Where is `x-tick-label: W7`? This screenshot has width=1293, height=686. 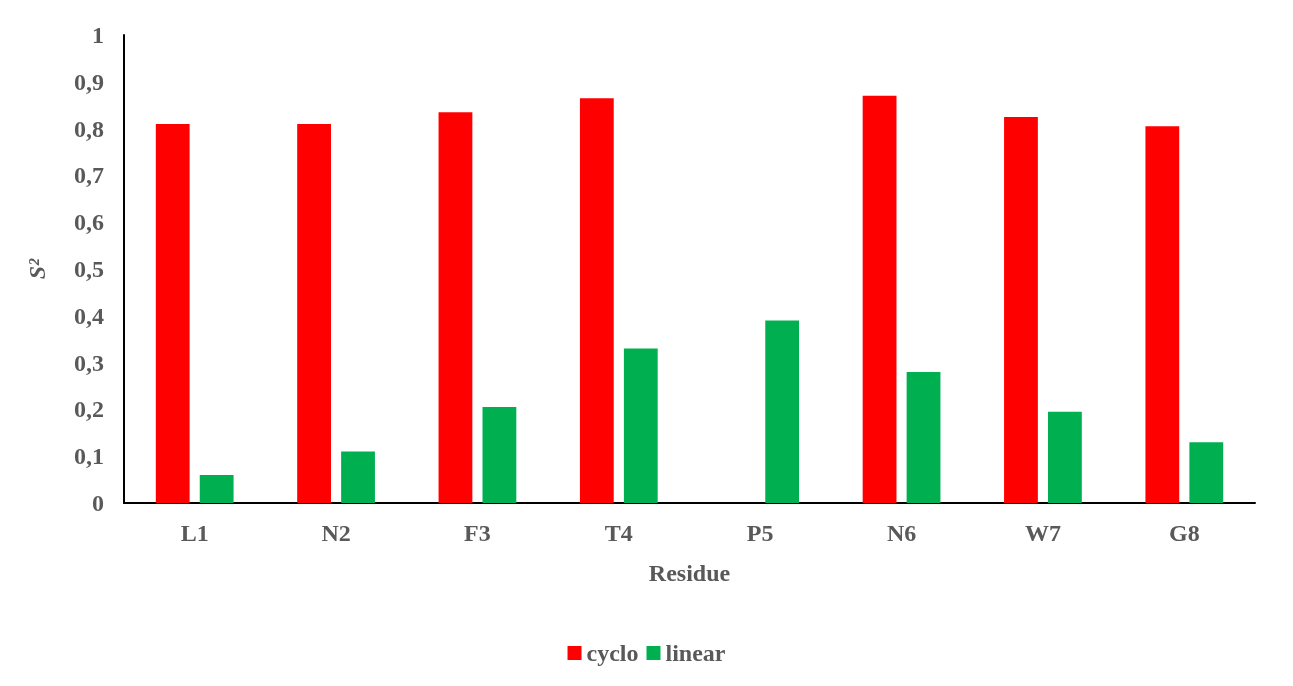
x-tick-label: W7 is located at coordinates (1042, 533).